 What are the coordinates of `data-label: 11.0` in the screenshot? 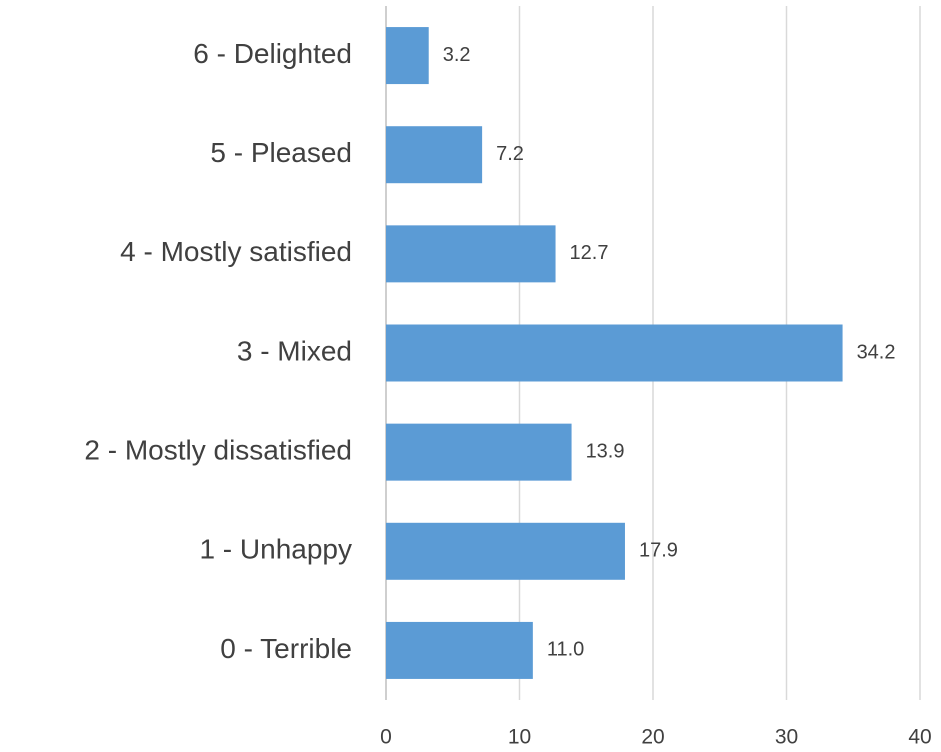 It's located at (565, 650).